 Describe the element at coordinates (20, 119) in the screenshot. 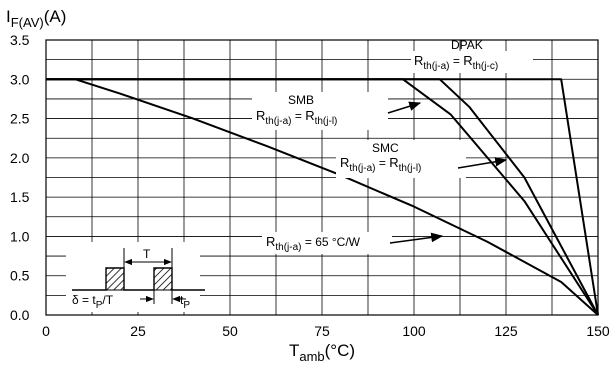

I see `y-tick-label: 2.5` at that location.